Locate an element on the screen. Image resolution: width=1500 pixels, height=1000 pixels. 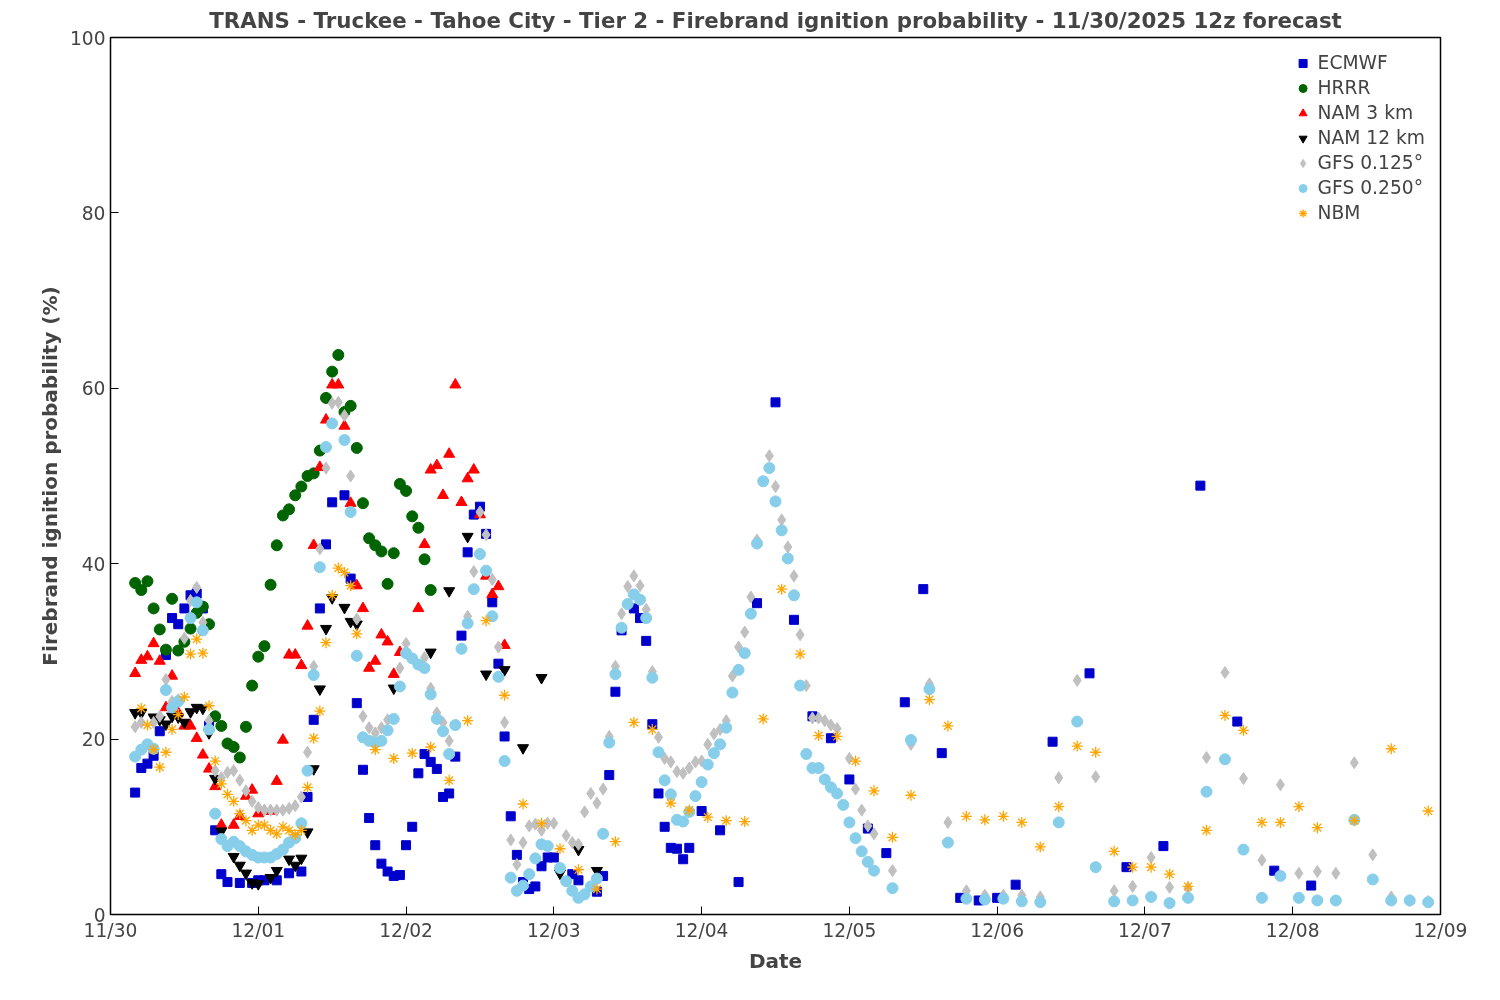
legend-label: NBM is located at coordinates (1339, 212).